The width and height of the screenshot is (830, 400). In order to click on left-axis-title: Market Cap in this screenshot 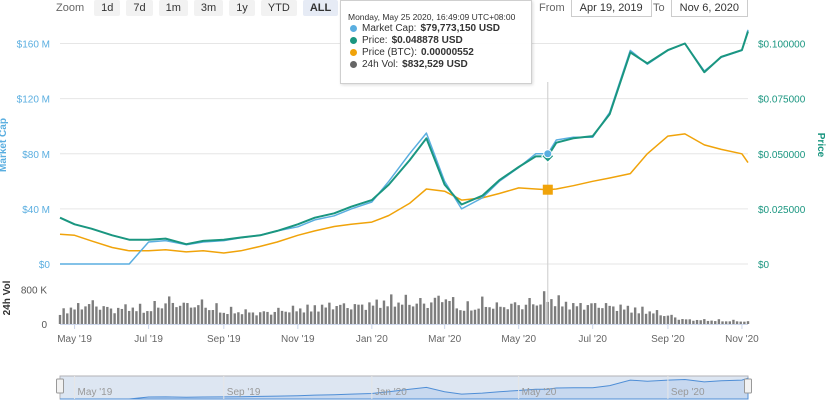, I will do `click(4, 145)`.